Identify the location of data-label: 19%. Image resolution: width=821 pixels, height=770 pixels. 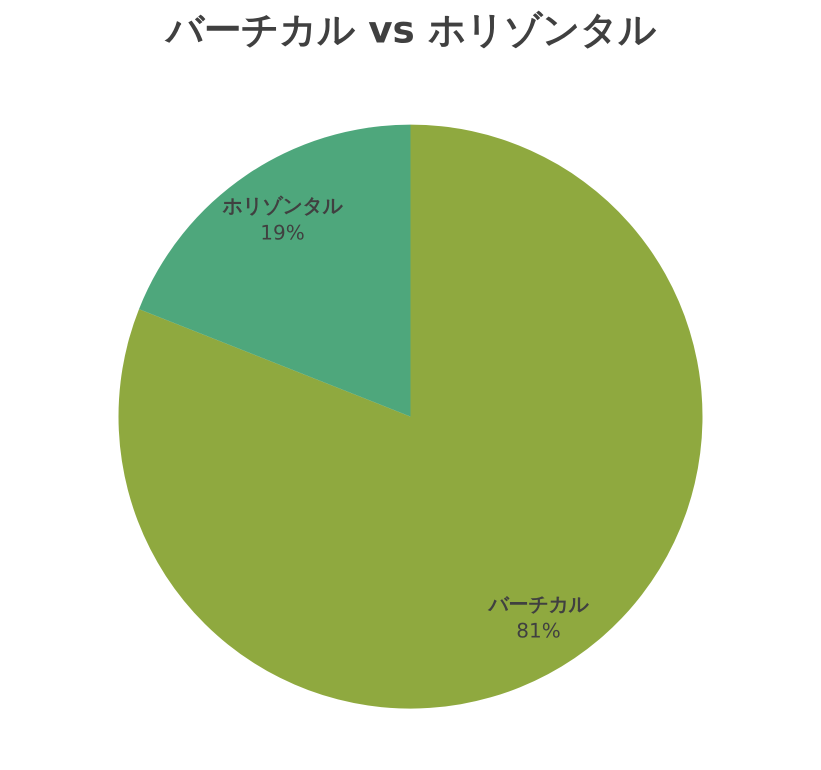
(282, 232).